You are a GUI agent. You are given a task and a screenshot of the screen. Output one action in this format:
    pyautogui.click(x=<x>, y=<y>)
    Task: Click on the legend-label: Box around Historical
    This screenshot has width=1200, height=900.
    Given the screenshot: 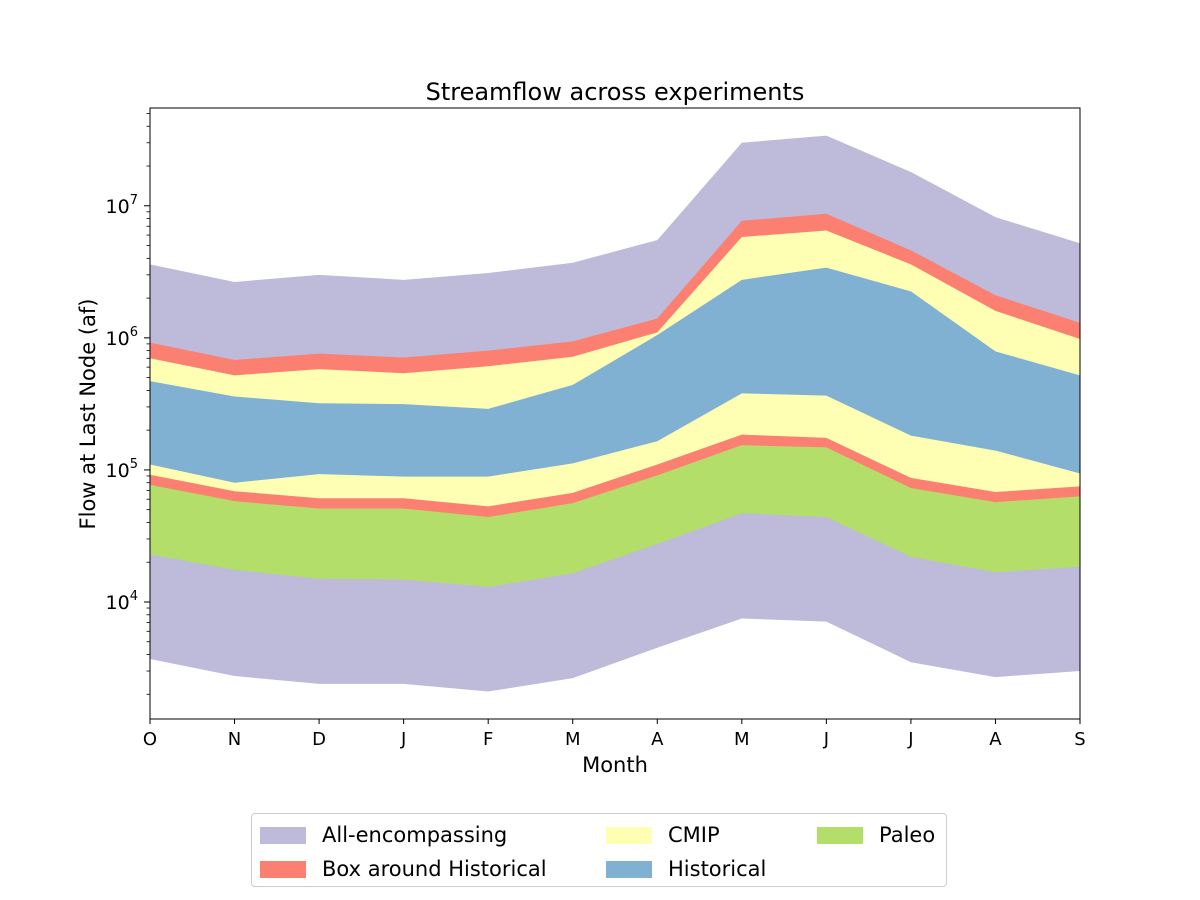 What is the action you would take?
    pyautogui.click(x=434, y=869)
    